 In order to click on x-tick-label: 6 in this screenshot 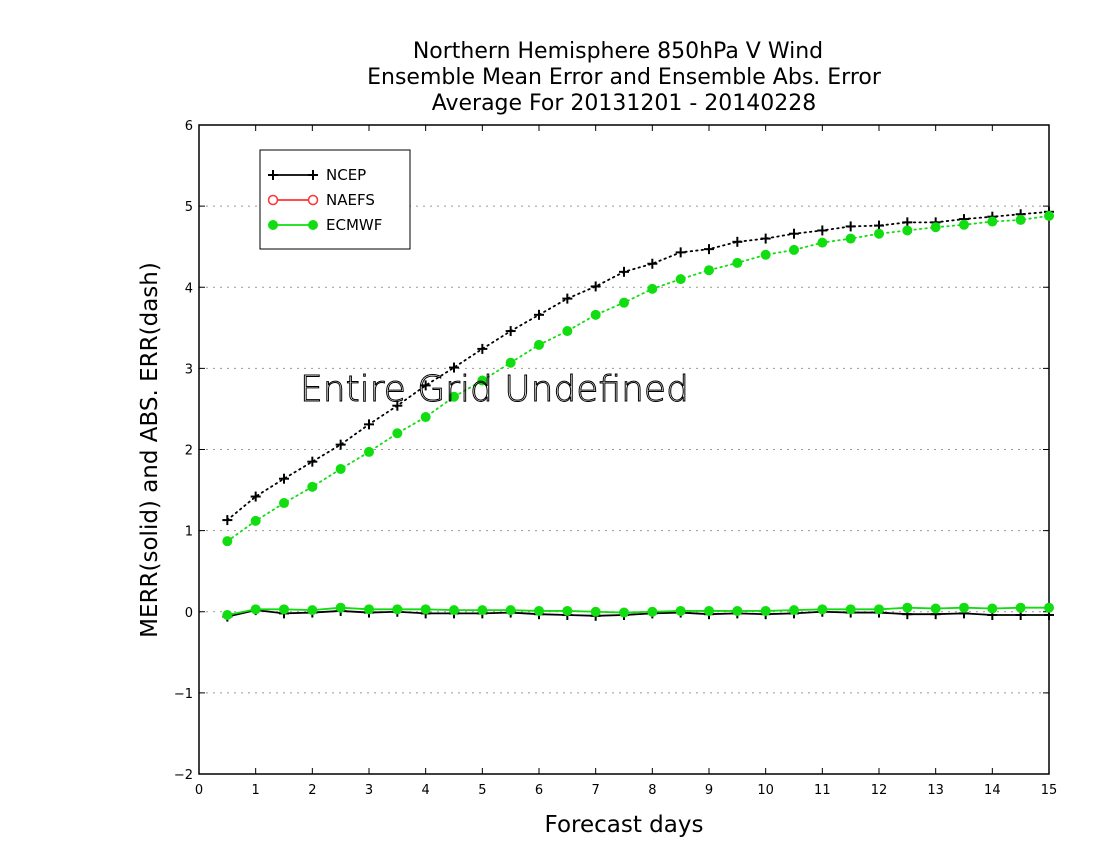, I will do `click(539, 790)`.